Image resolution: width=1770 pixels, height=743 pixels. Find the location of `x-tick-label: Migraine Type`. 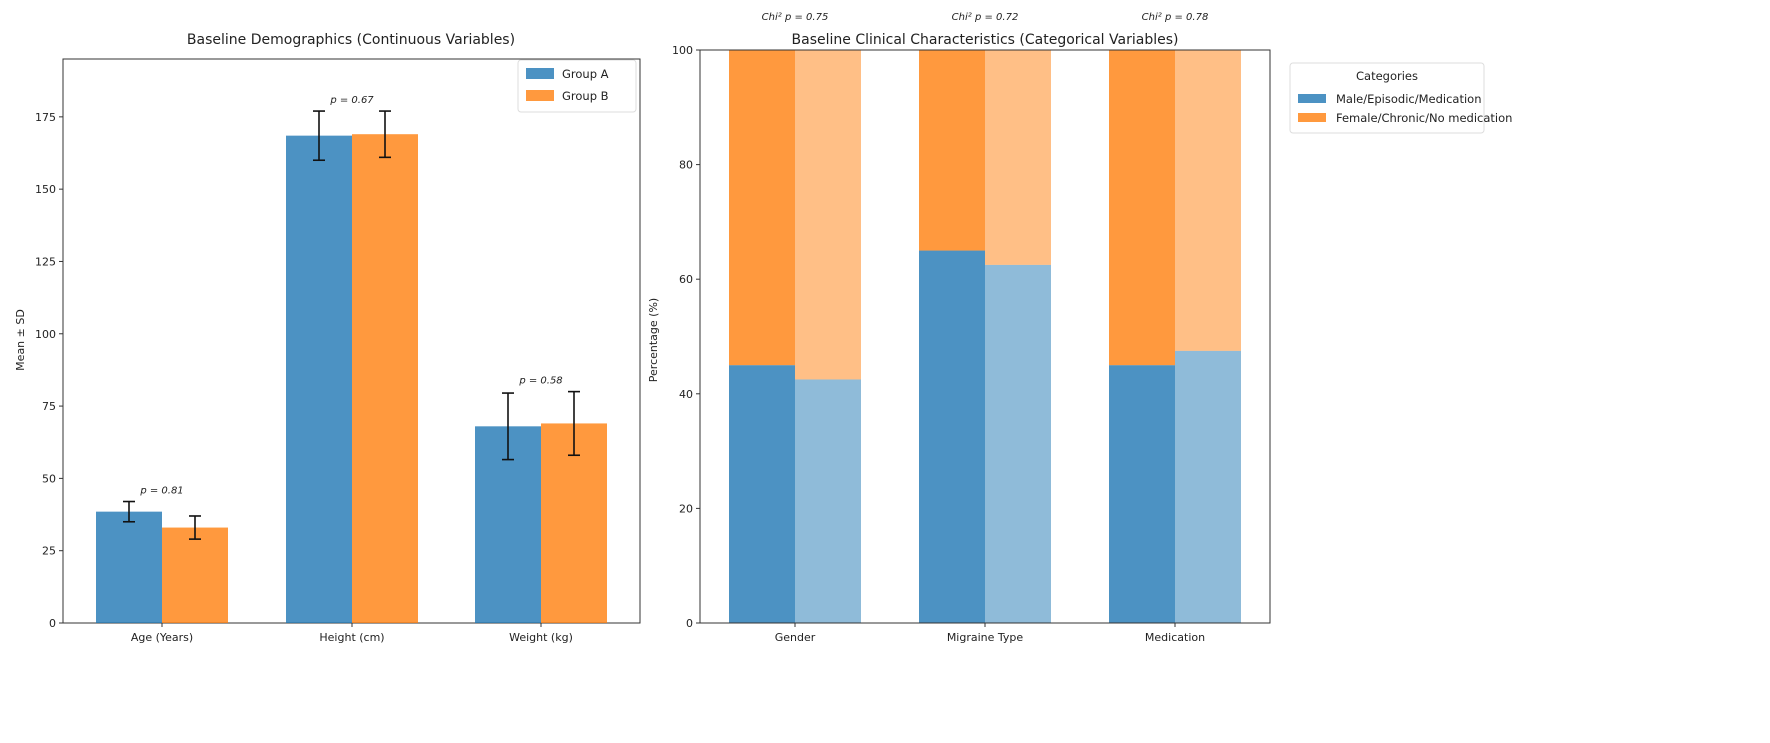

x-tick-label: Migraine Type is located at coordinates (985, 637).